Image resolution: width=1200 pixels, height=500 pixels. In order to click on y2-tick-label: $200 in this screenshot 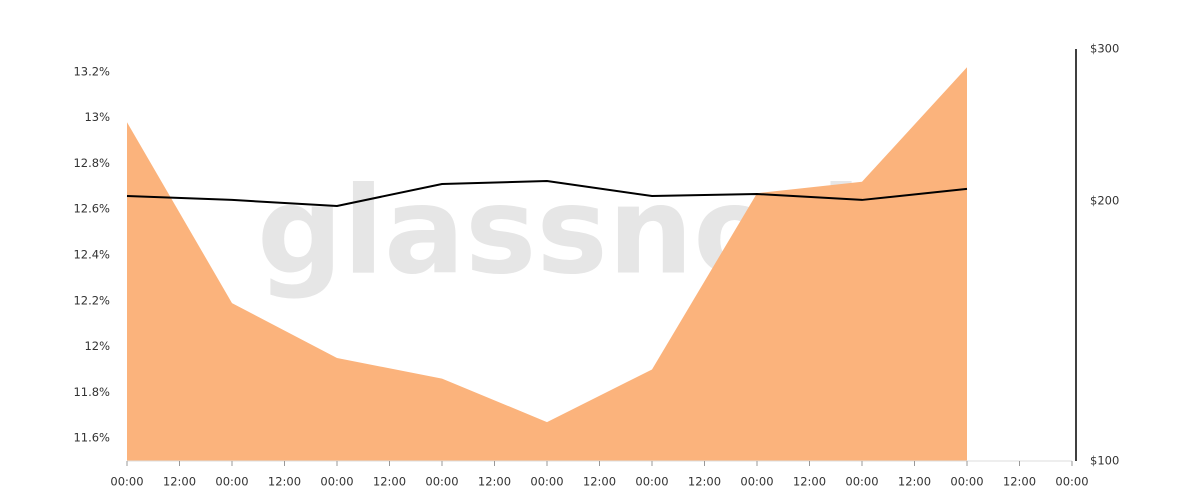, I will do `click(1104, 201)`.